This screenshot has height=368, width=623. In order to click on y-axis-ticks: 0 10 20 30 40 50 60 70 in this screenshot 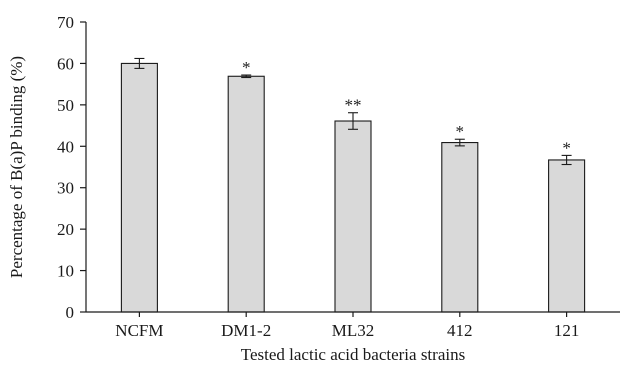, I will do `click(71, 167)`.